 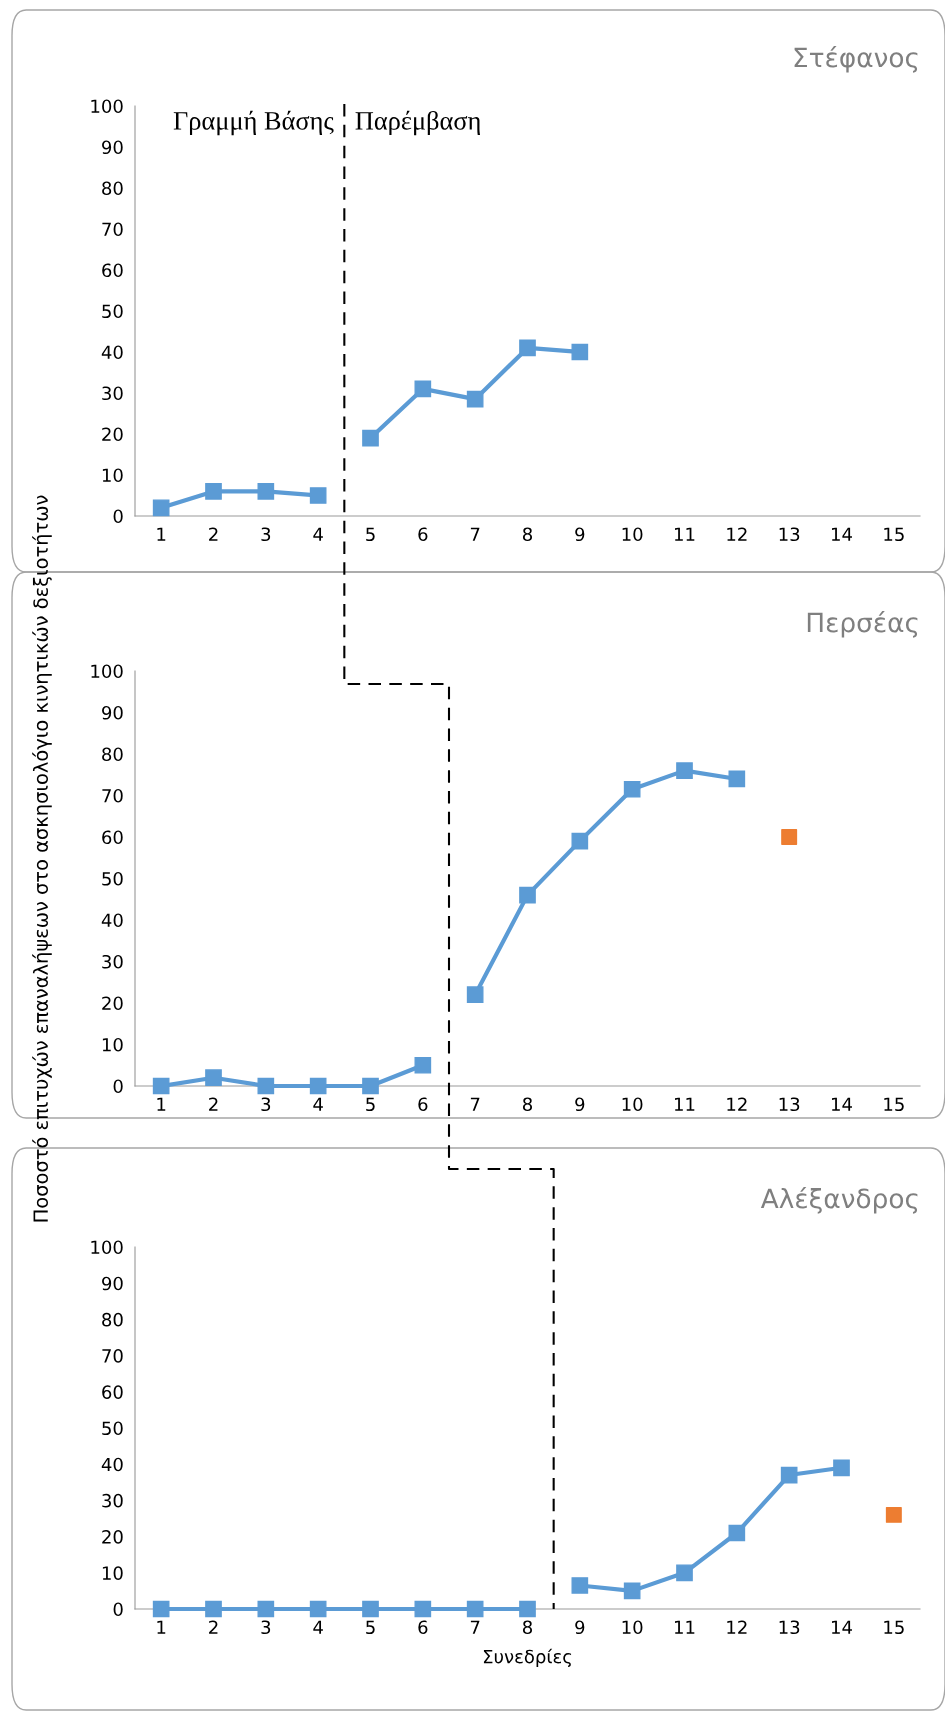 I want to click on x-axis-title: Συνεδρίες, so click(x=527, y=1657).